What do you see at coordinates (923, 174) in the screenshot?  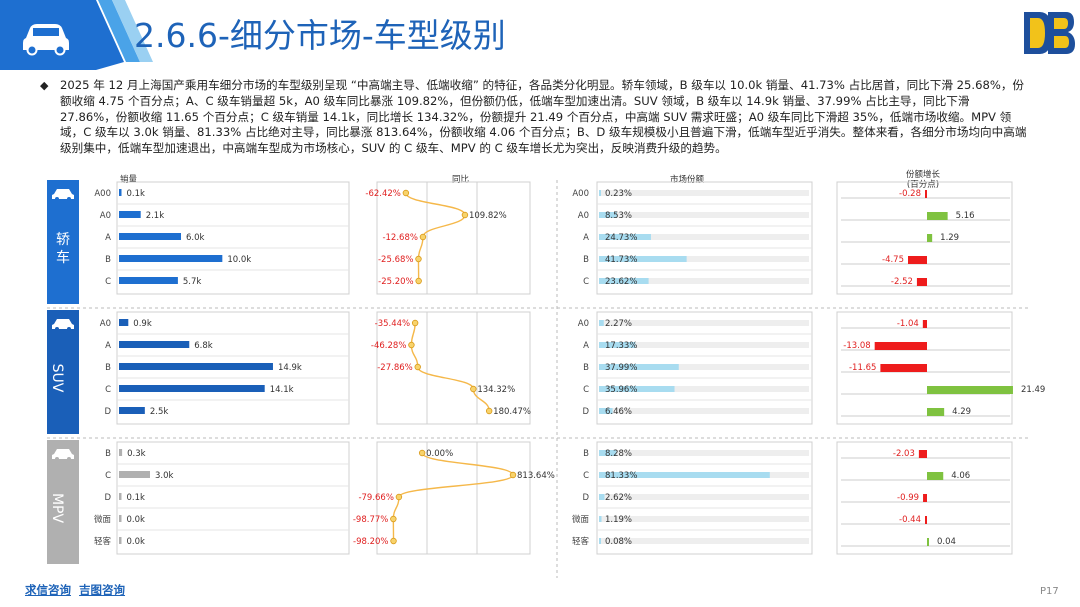 I see `header-share-change: 份额增长` at bounding box center [923, 174].